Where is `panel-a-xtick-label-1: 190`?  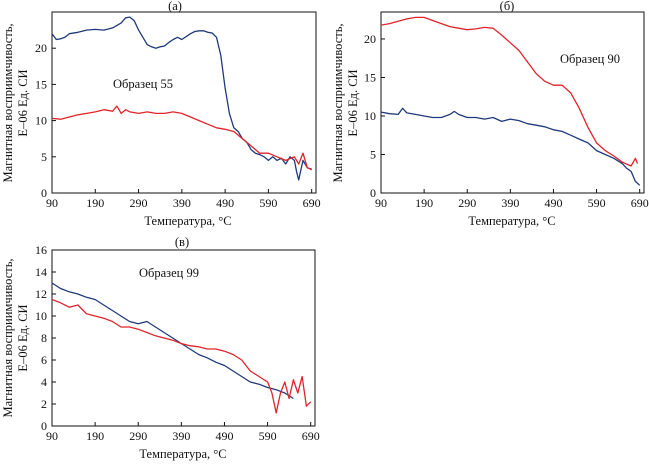
panel-a-xtick-label-1: 190 is located at coordinates (95, 203).